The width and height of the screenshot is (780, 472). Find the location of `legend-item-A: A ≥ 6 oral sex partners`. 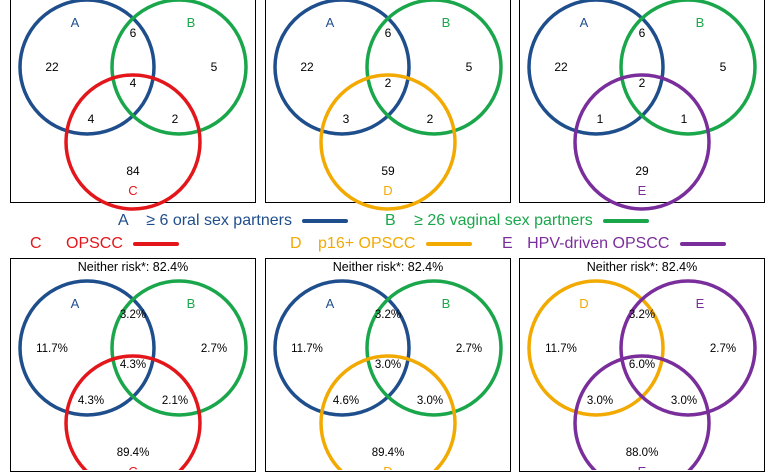

legend-item-A: A ≥ 6 oral sex partners is located at coordinates (233, 221).